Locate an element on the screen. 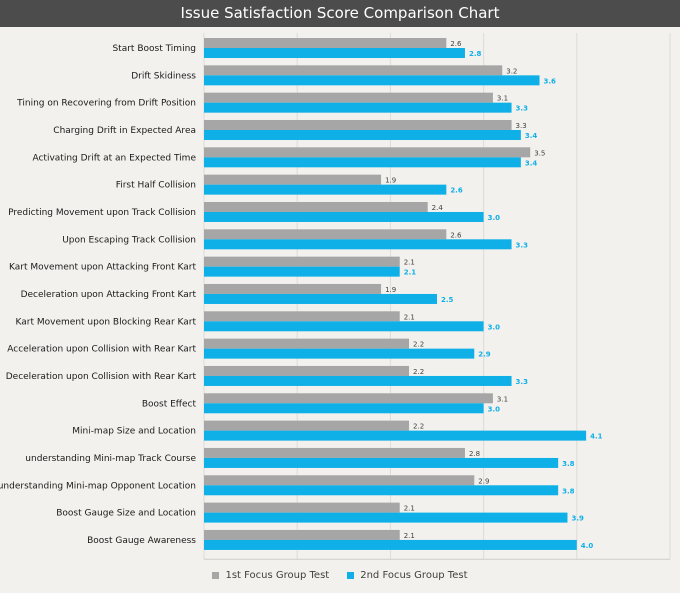 The width and height of the screenshot is (680, 593). legend-label-series-2: 2nd Focus Group Test is located at coordinates (414, 575).